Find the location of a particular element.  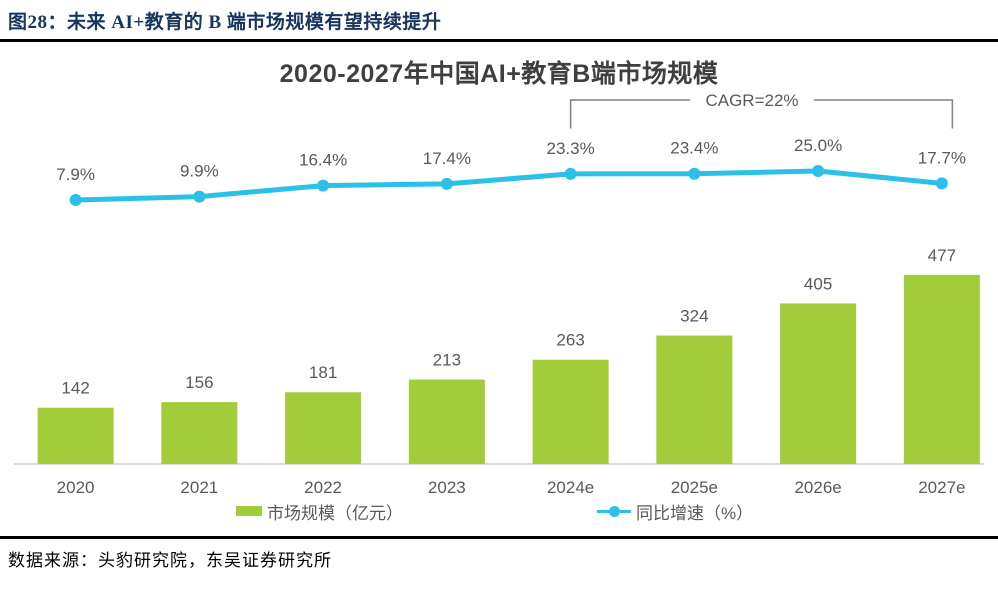

legend-label-growth-rate: 同比增速（%） is located at coordinates (695, 513).